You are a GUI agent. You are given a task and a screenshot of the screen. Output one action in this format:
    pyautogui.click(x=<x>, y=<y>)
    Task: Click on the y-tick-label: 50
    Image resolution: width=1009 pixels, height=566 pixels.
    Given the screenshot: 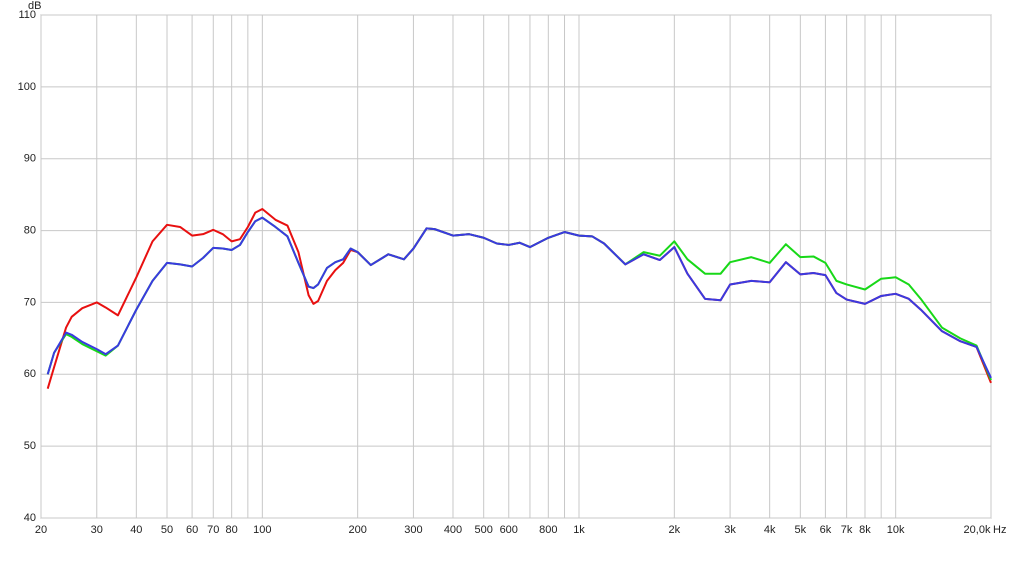 What is the action you would take?
    pyautogui.click(x=30, y=446)
    